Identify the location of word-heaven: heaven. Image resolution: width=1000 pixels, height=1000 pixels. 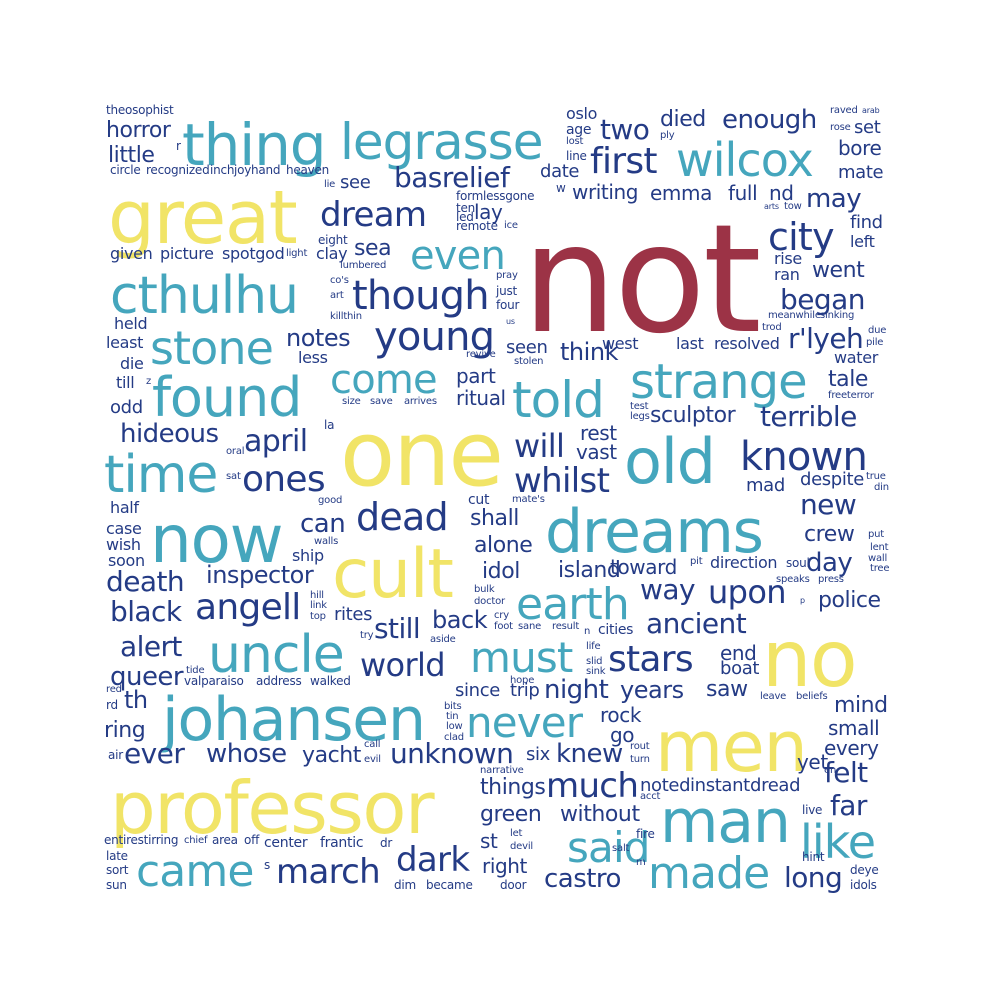
(307, 170).